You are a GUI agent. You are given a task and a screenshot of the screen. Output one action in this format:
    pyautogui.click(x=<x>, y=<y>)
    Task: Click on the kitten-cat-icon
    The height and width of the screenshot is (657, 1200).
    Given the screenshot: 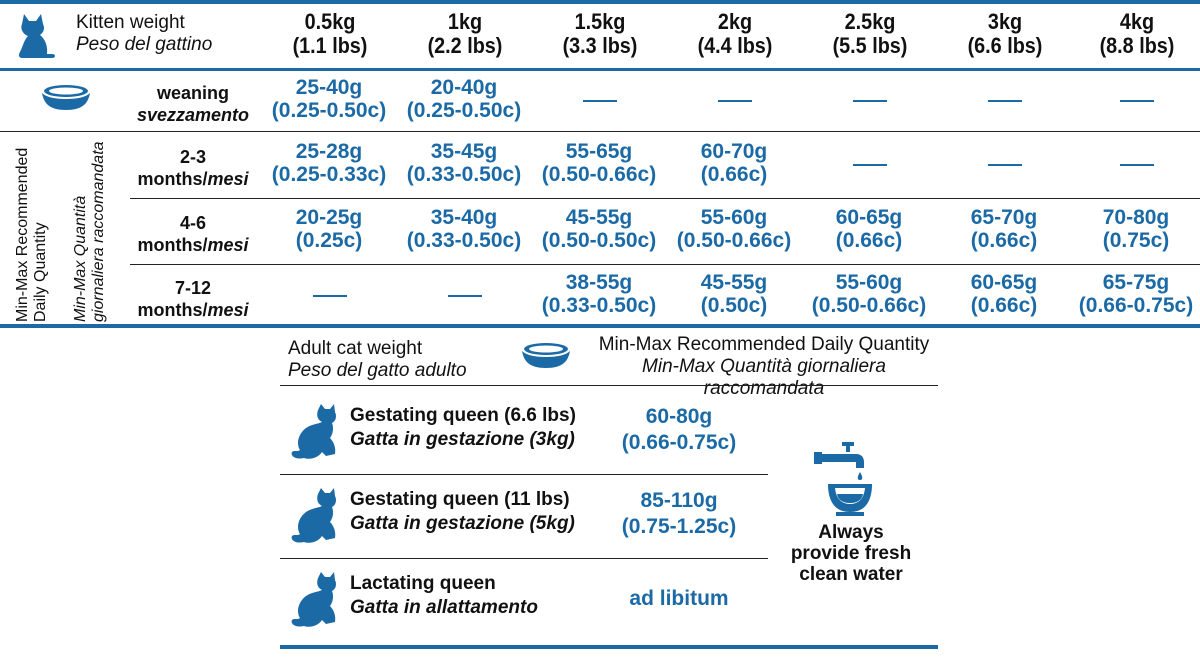 What is the action you would take?
    pyautogui.click(x=36, y=35)
    